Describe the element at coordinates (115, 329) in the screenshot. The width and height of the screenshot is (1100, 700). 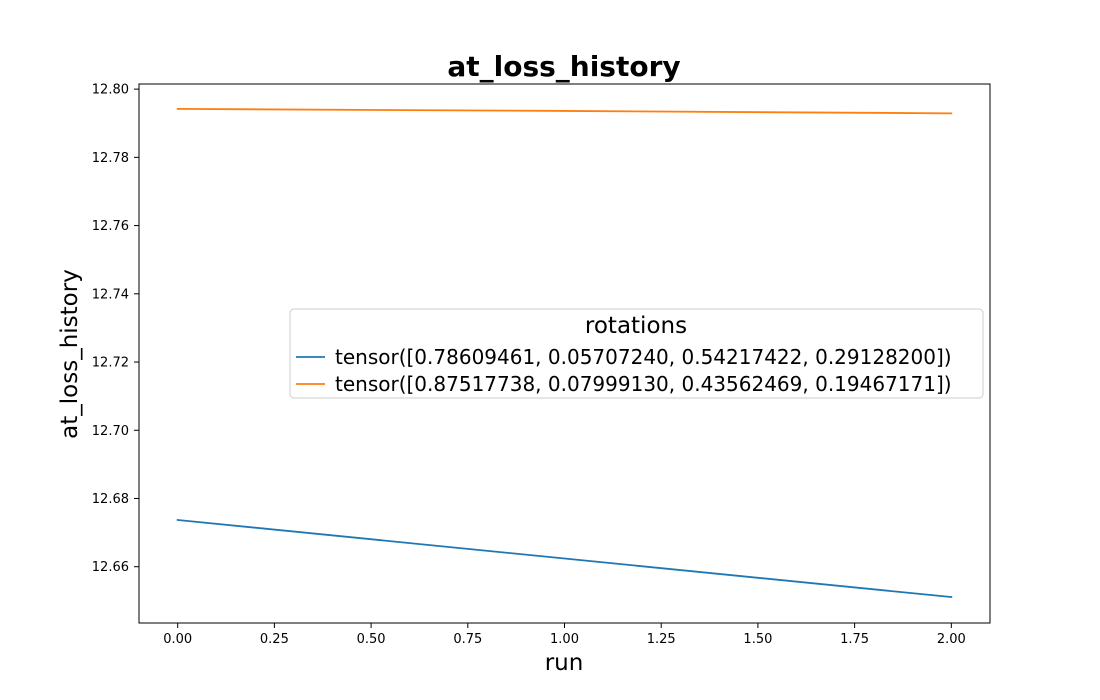
I see `y-axis: 12.66 12.68 12.70 12.72 12.74 12.76 12.78 12.80` at that location.